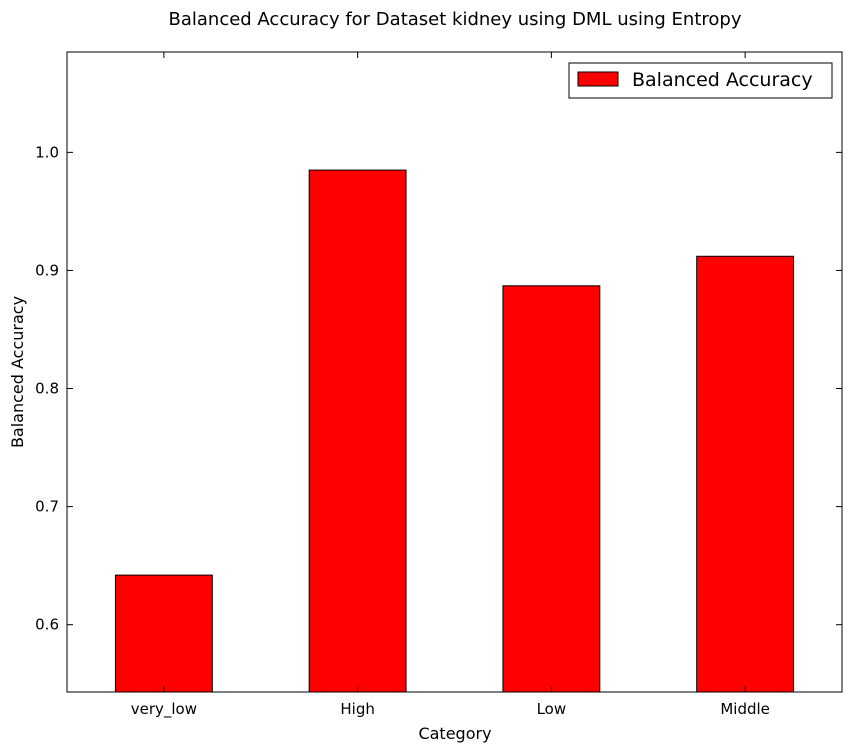 The height and width of the screenshot is (752, 852). What do you see at coordinates (551, 489) in the screenshot?
I see `bar-low` at bounding box center [551, 489].